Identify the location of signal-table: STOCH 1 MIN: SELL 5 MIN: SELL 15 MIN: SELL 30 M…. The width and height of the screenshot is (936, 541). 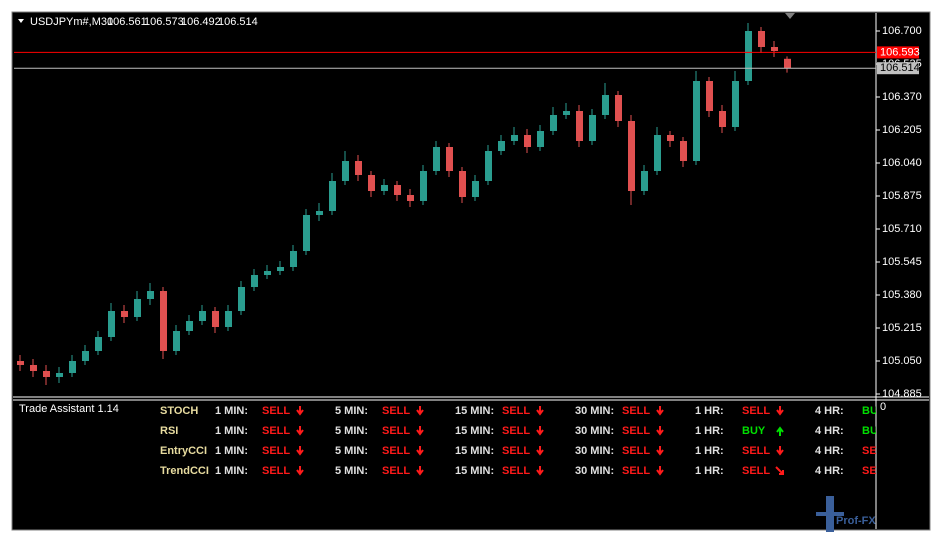
(523, 441).